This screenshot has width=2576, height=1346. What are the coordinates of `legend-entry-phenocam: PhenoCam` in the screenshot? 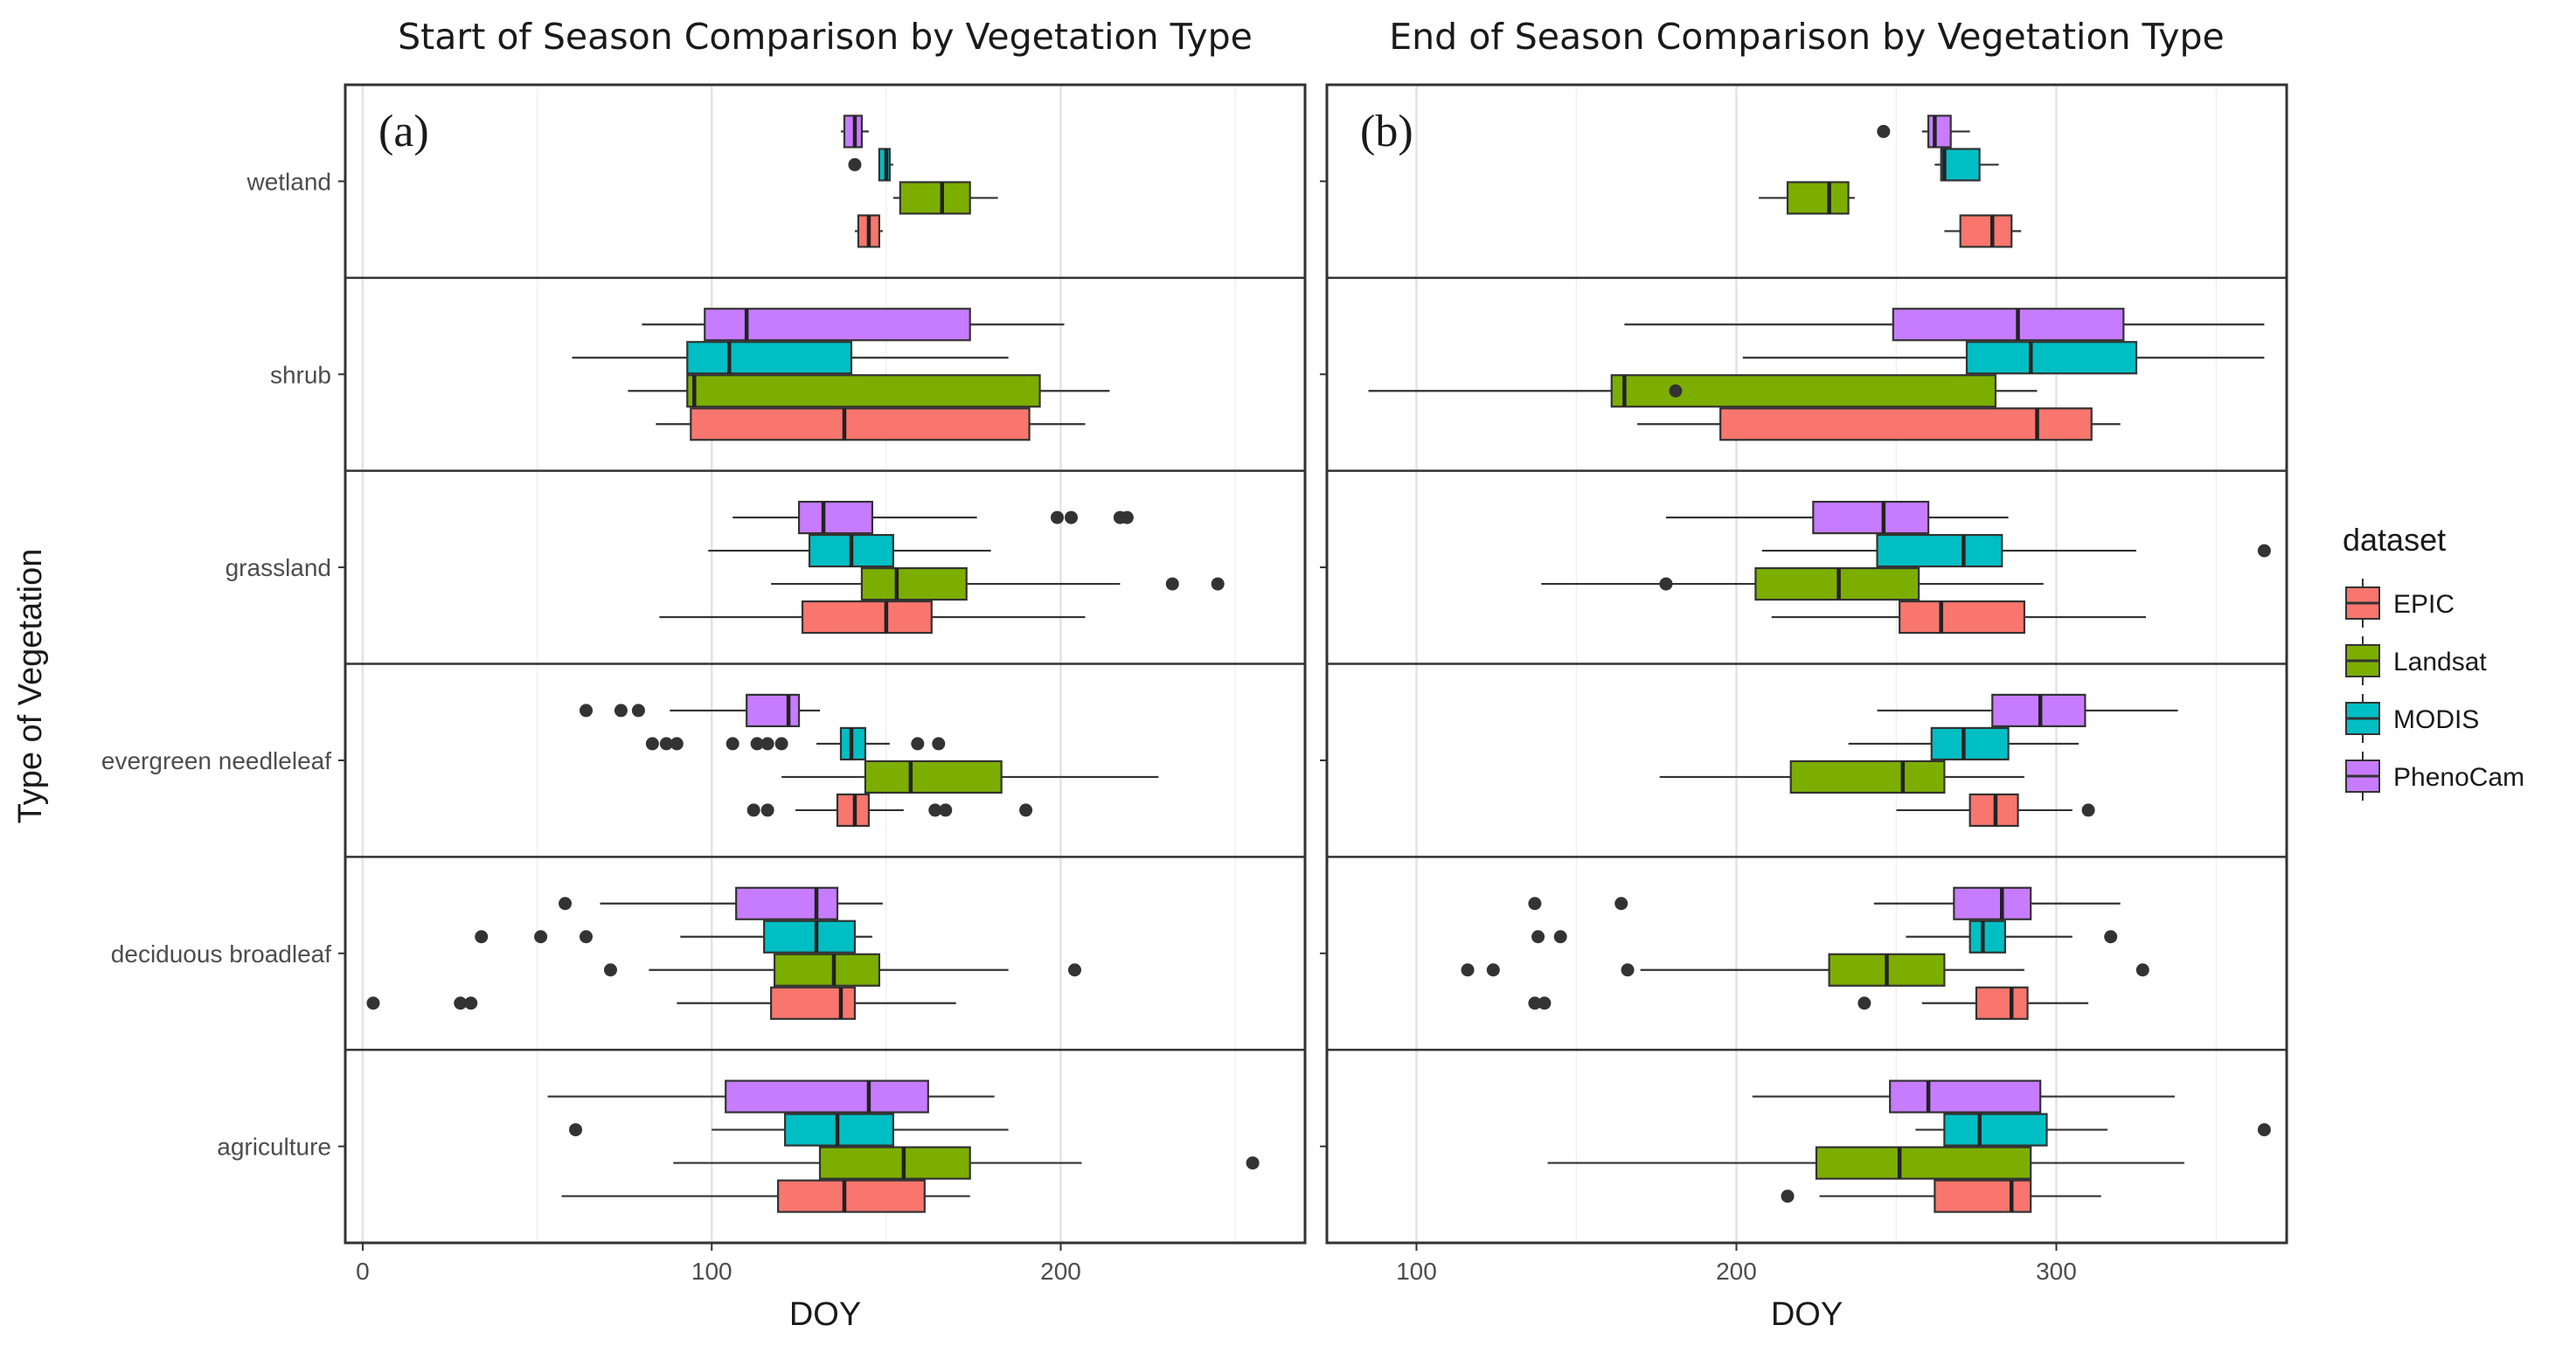 It's located at (2434, 776).